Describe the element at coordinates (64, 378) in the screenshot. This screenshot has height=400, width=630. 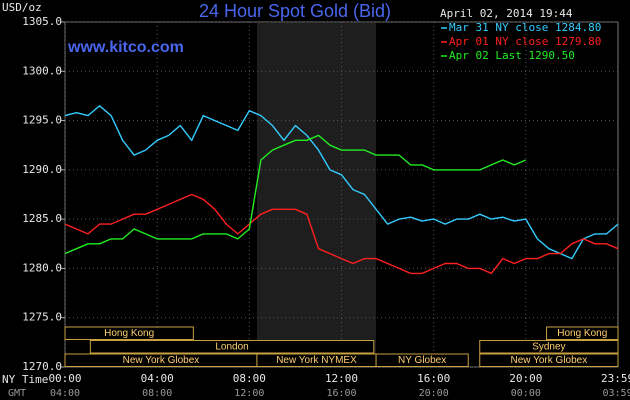
I see `x-tick-label: 00:00` at that location.